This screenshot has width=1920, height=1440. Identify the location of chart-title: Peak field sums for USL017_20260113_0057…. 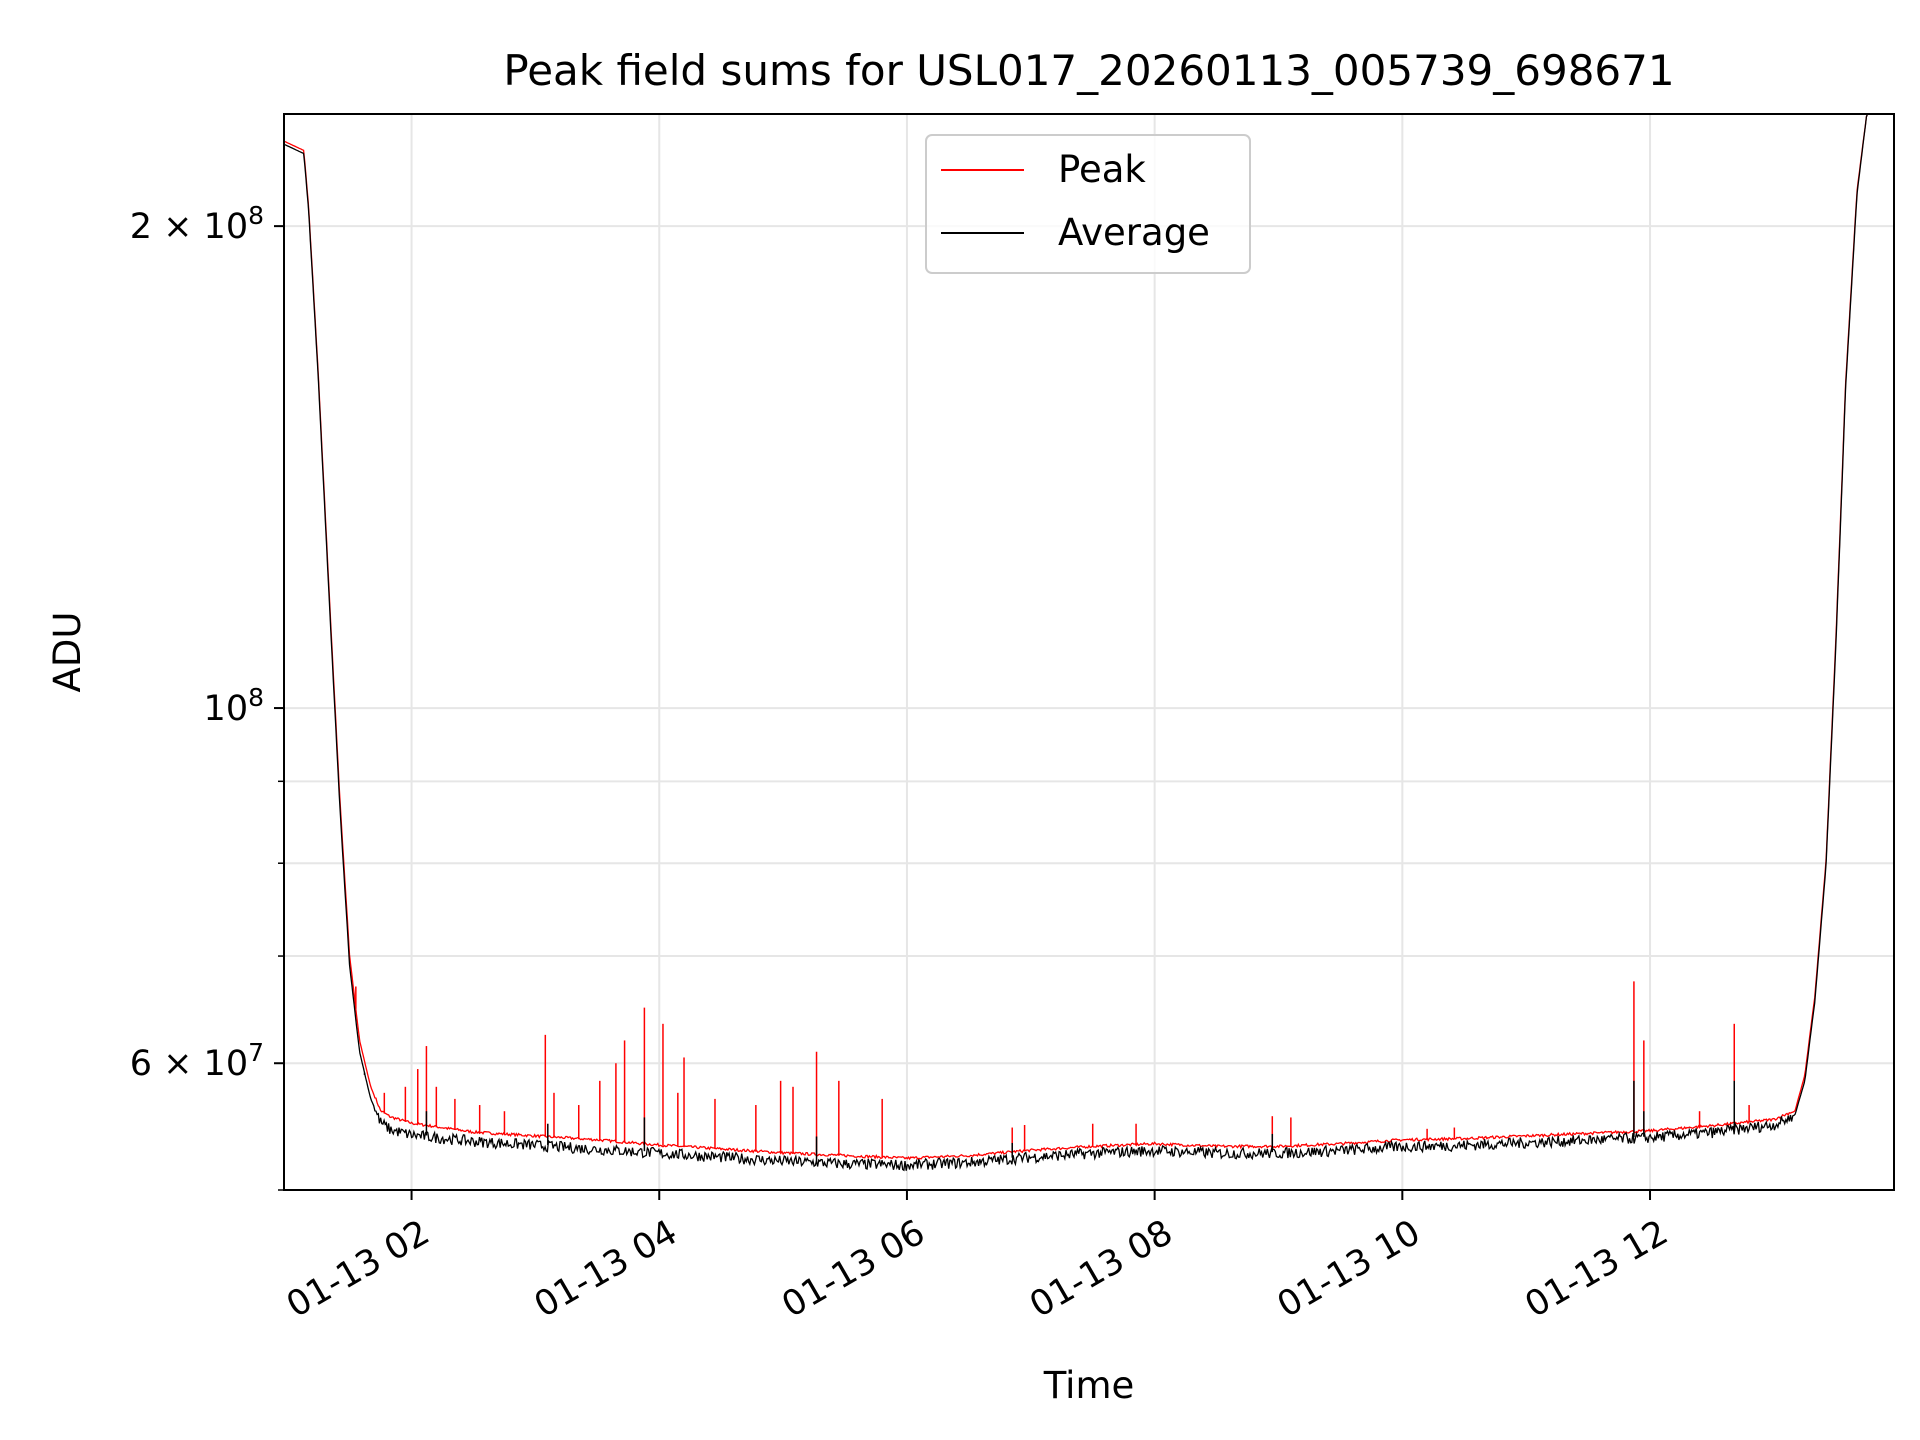
(1088, 70).